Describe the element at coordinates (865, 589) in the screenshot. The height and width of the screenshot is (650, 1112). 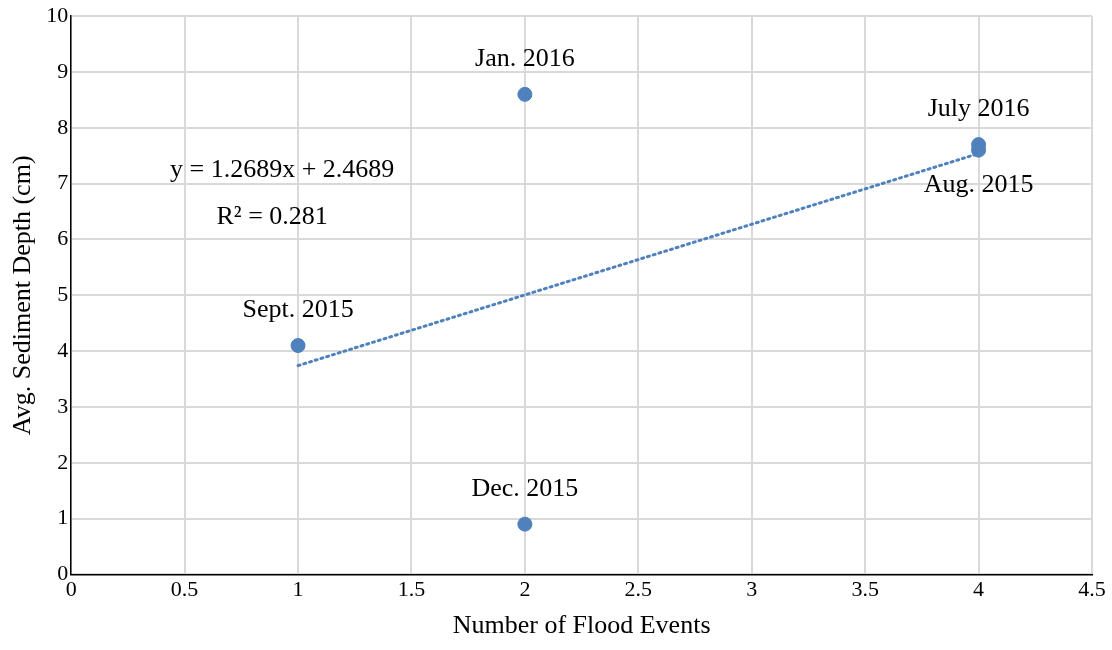
I see `x-tick-label: 3.5` at that location.